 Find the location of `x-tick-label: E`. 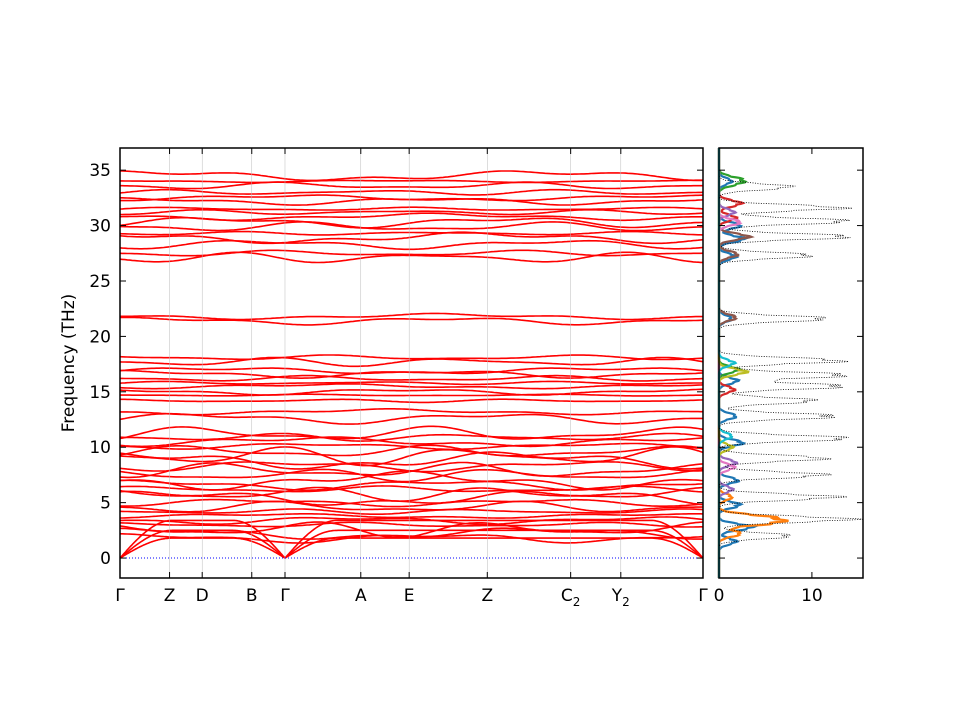

x-tick-label: E is located at coordinates (409, 596).